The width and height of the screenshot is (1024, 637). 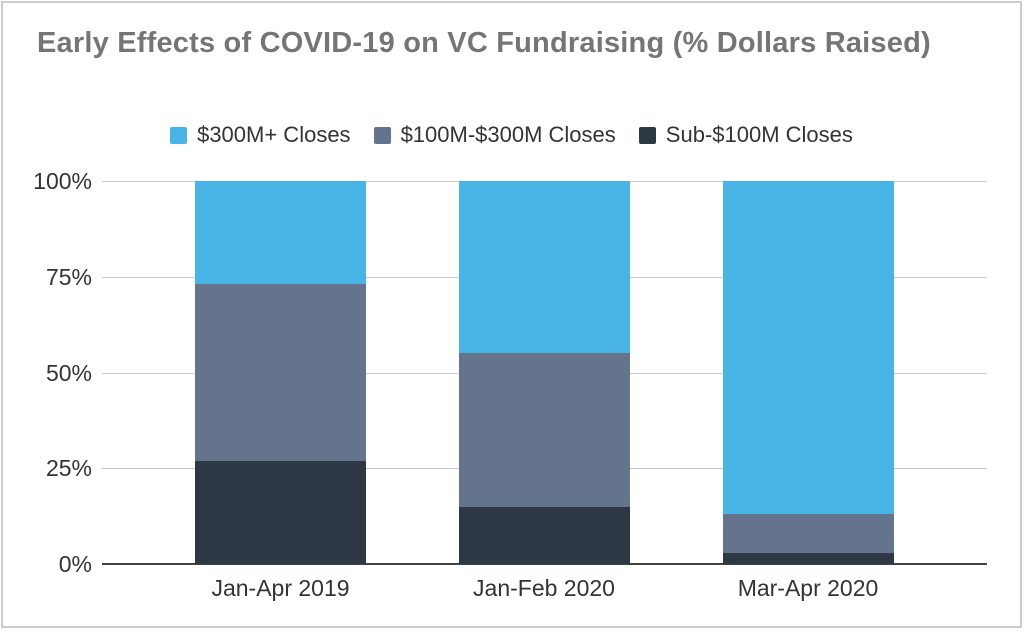 I want to click on bar-jan-apr-2019, so click(x=280, y=372).